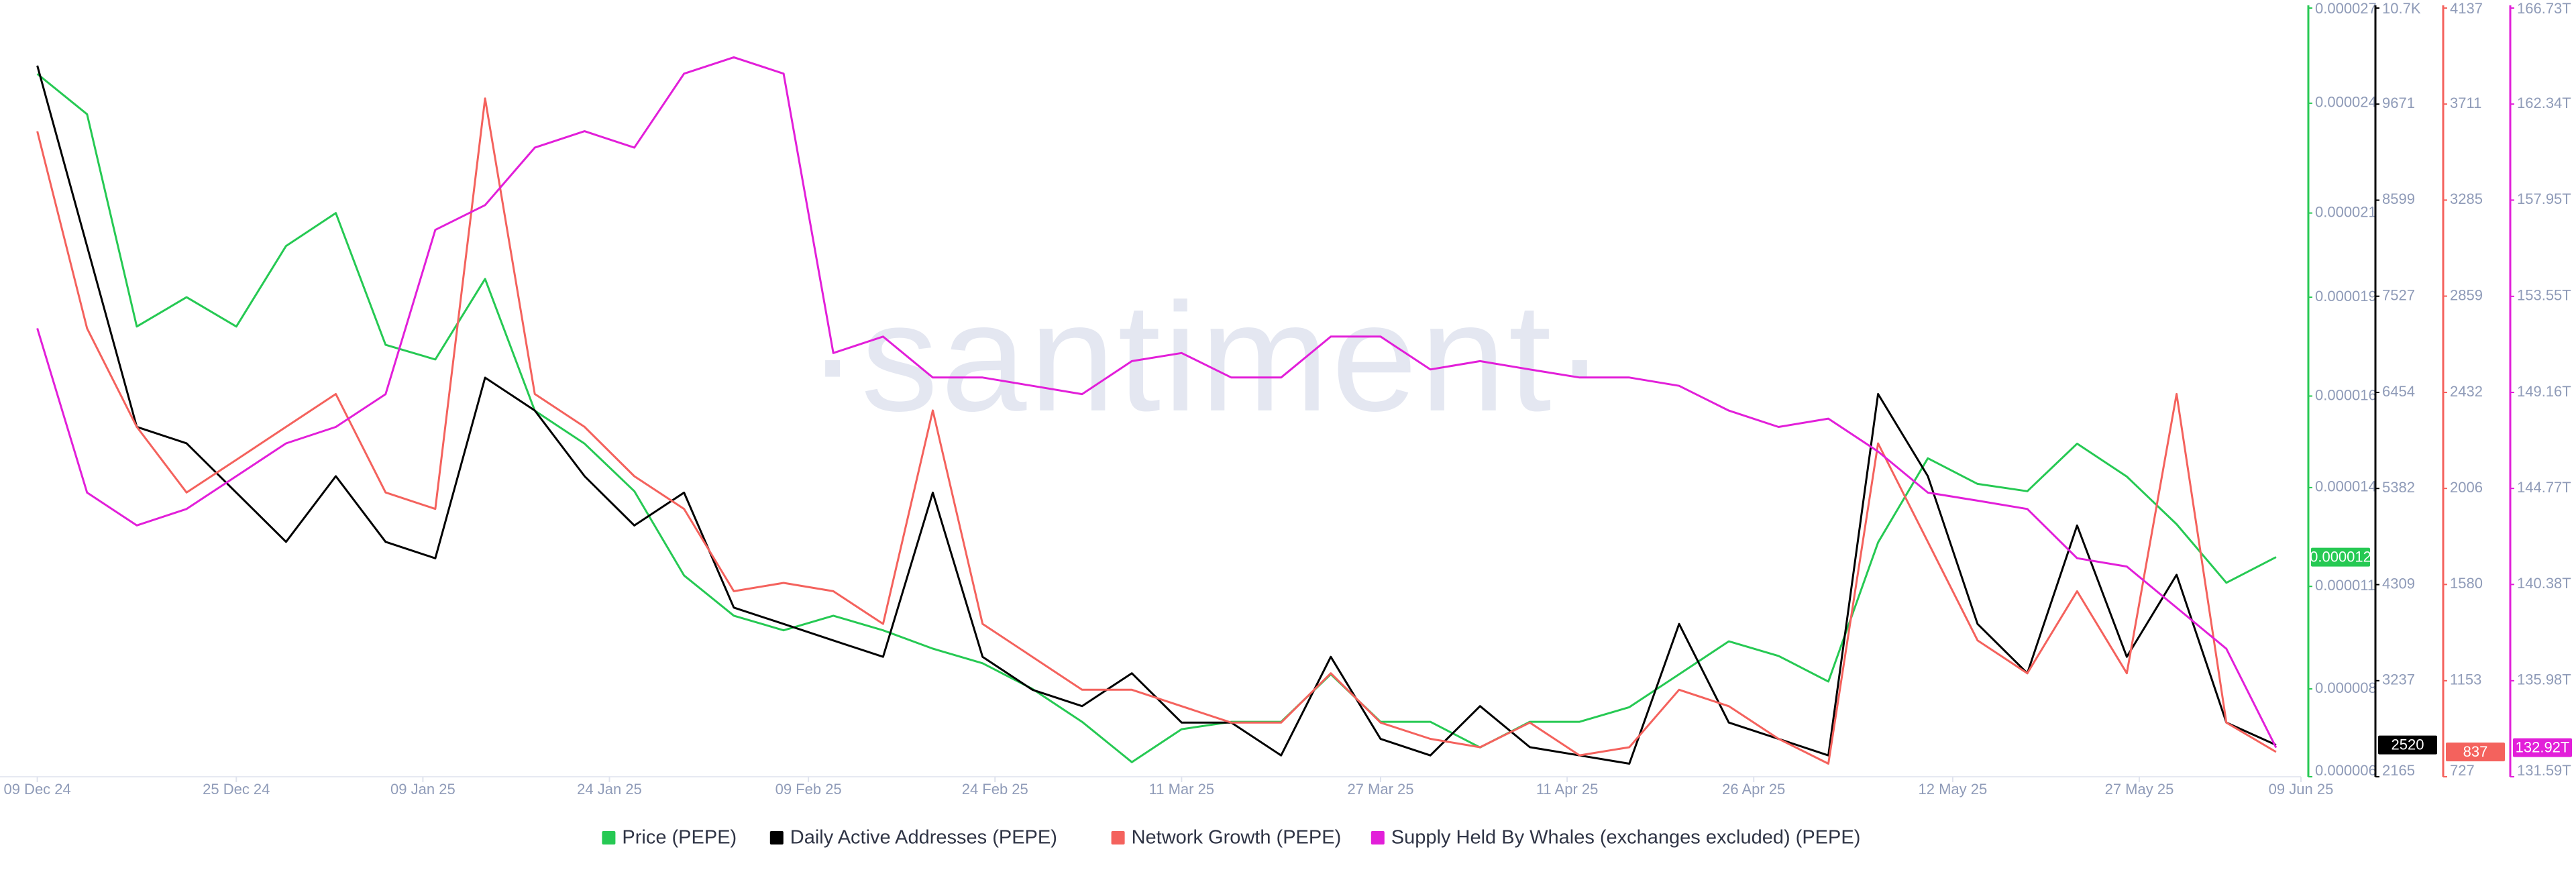 This screenshot has height=872, width=2576. What do you see at coordinates (2346, 395) in the screenshot?
I see `y-tick-label: 0.000016` at bounding box center [2346, 395].